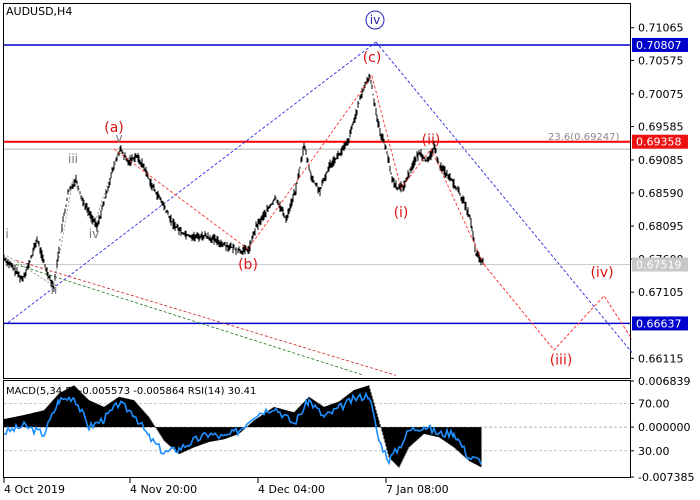  I want to click on price-tick-label-5: 0.68590, so click(661, 193).